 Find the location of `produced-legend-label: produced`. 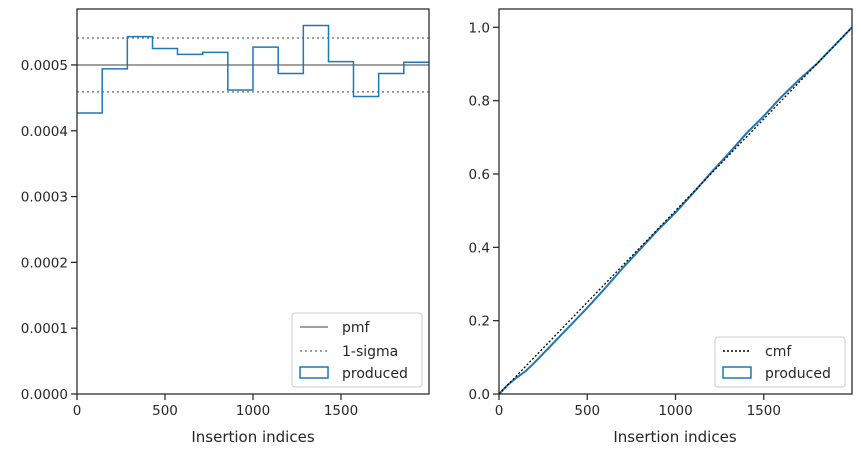

produced-legend-label: produced is located at coordinates (375, 374).